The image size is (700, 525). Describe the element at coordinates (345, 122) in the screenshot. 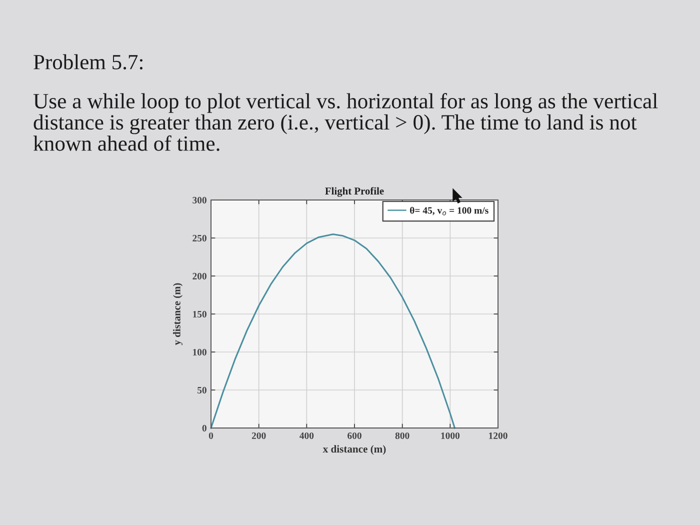

I see `text: Use a while loop to plot vertical vs. horizontal for as long as the vertical distance is greater than zero (i.e., vertical > 0). The time to land is not known ahead of time.` at that location.